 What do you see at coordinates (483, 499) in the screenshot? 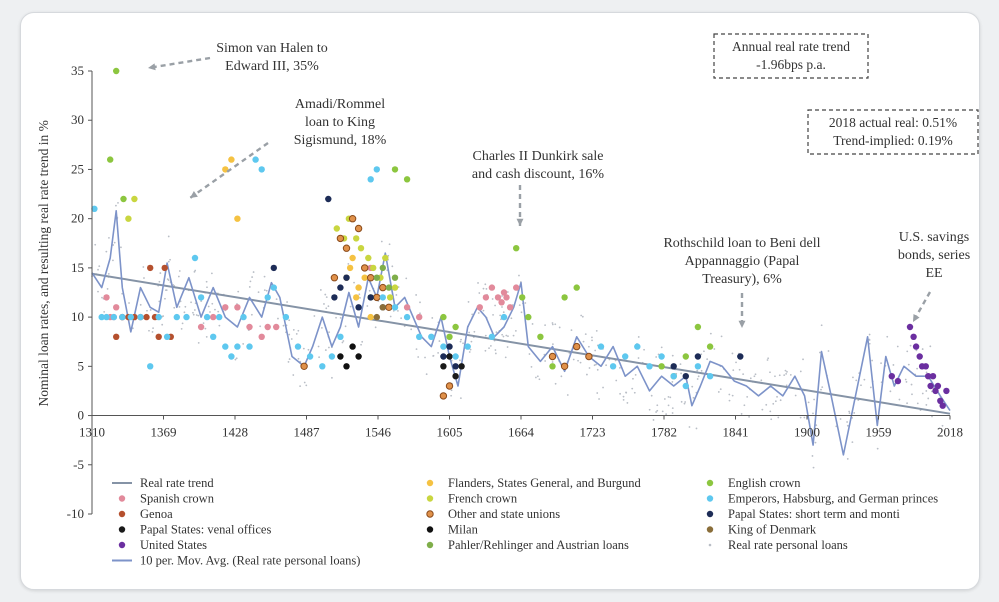
I see `legend-label: French crown` at bounding box center [483, 499].